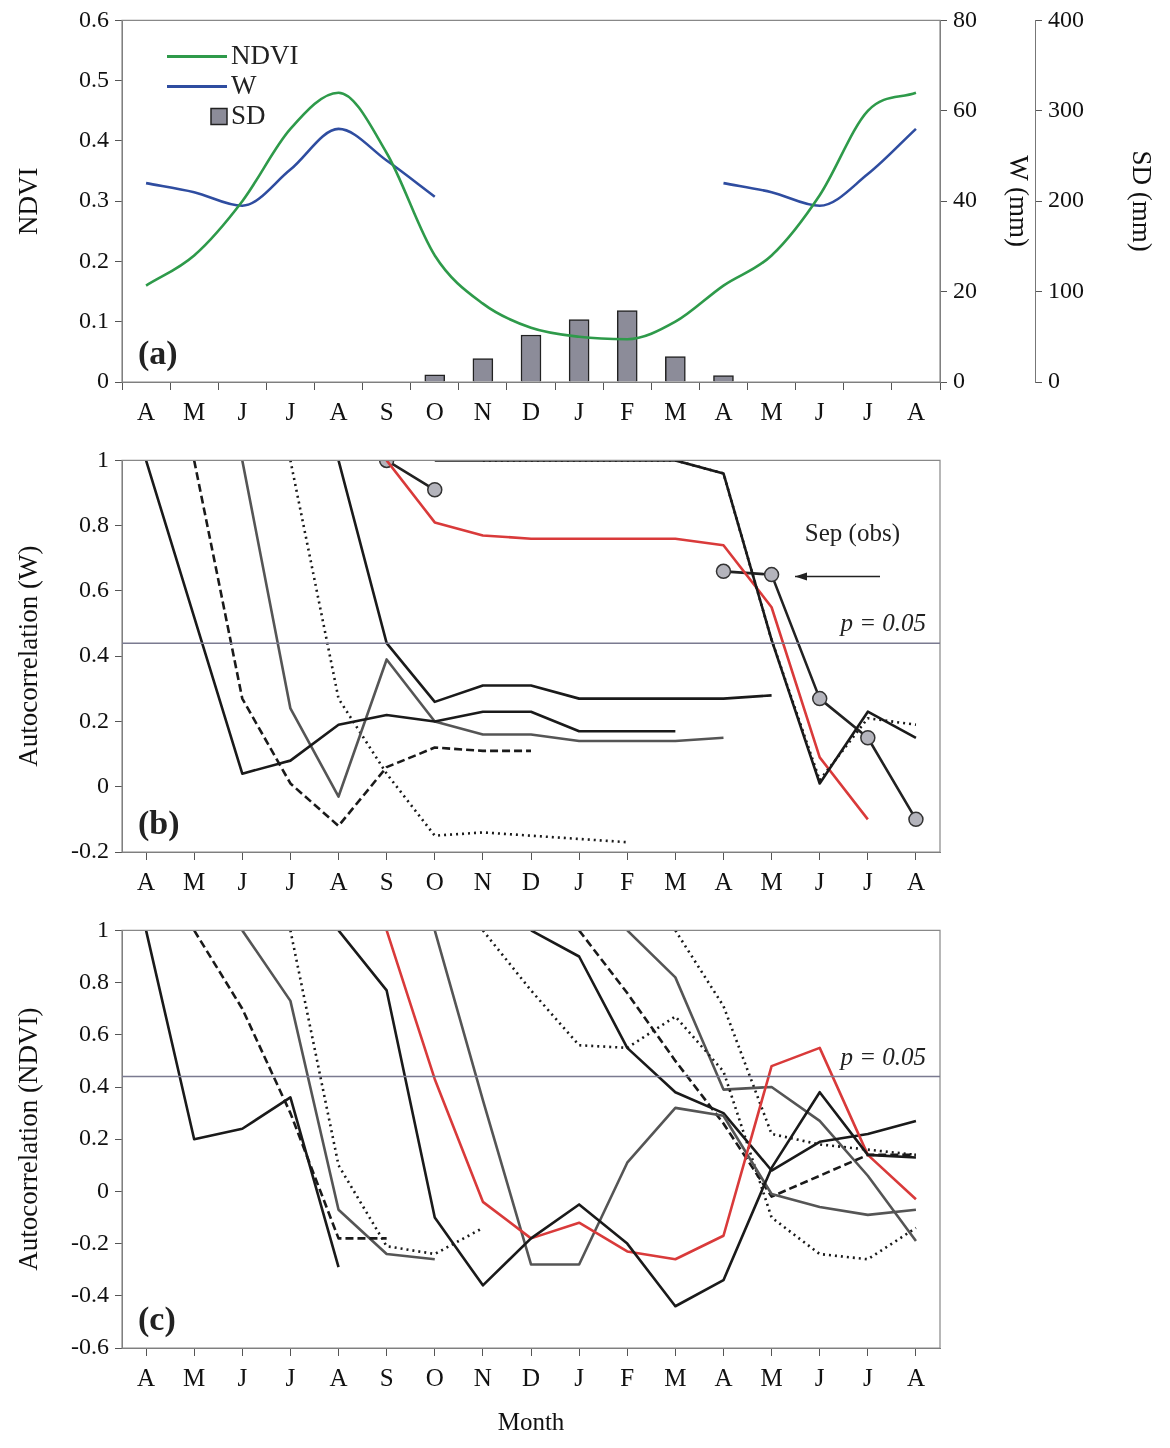  What do you see at coordinates (1018, 201) in the screenshot?
I see `y2-axis-title: W (mm)` at bounding box center [1018, 201].